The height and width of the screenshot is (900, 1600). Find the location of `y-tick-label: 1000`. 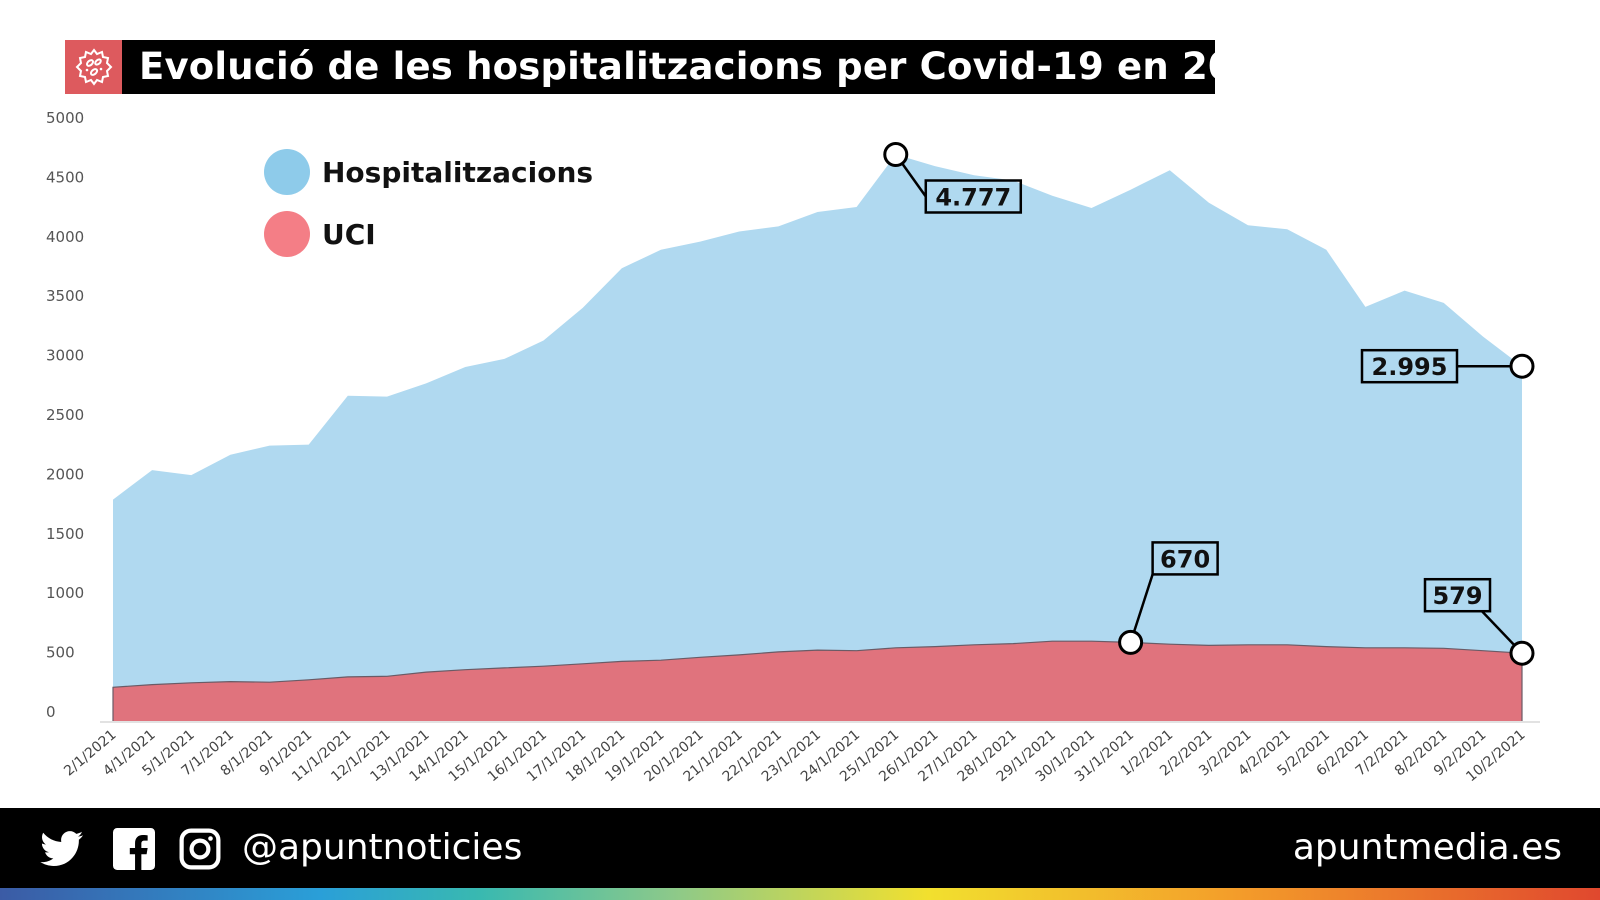

y-tick-label: 1000 is located at coordinates (65, 593).